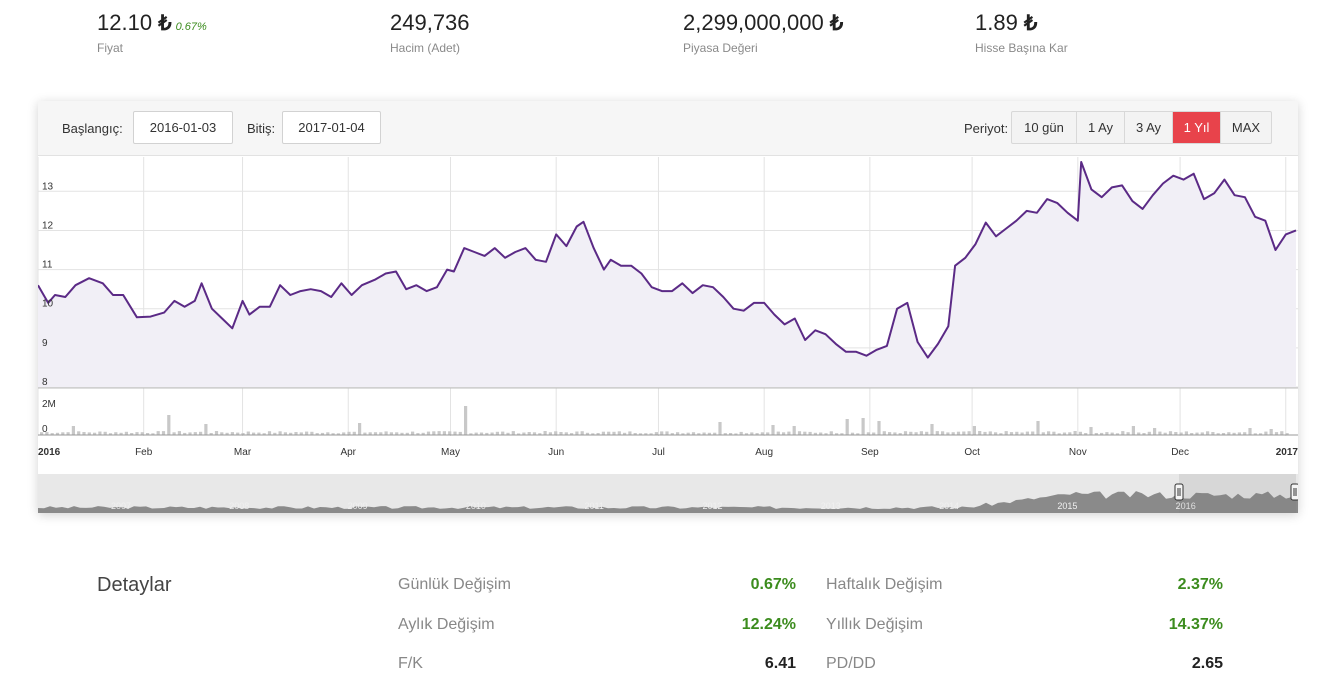  Describe the element at coordinates (753, 22) in the screenshot. I see `market-cap-value: 2,299,000,000` at that location.